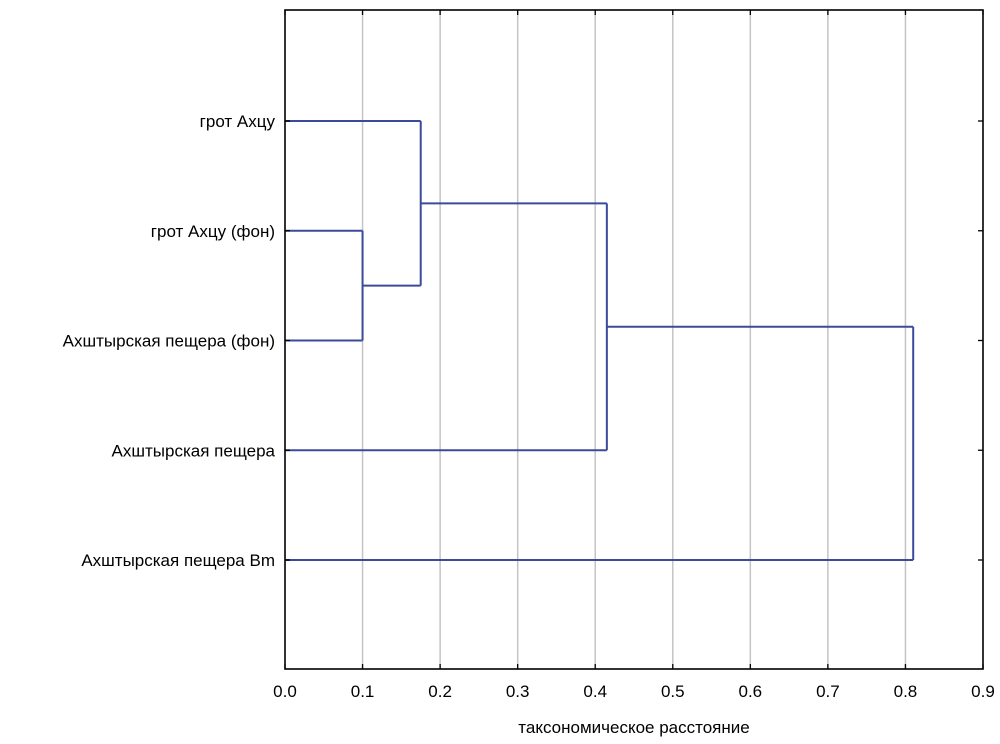 The width and height of the screenshot is (1000, 744). What do you see at coordinates (213, 231) in the screenshot?
I see `leaf-label: грот Ахцу (фон)` at bounding box center [213, 231].